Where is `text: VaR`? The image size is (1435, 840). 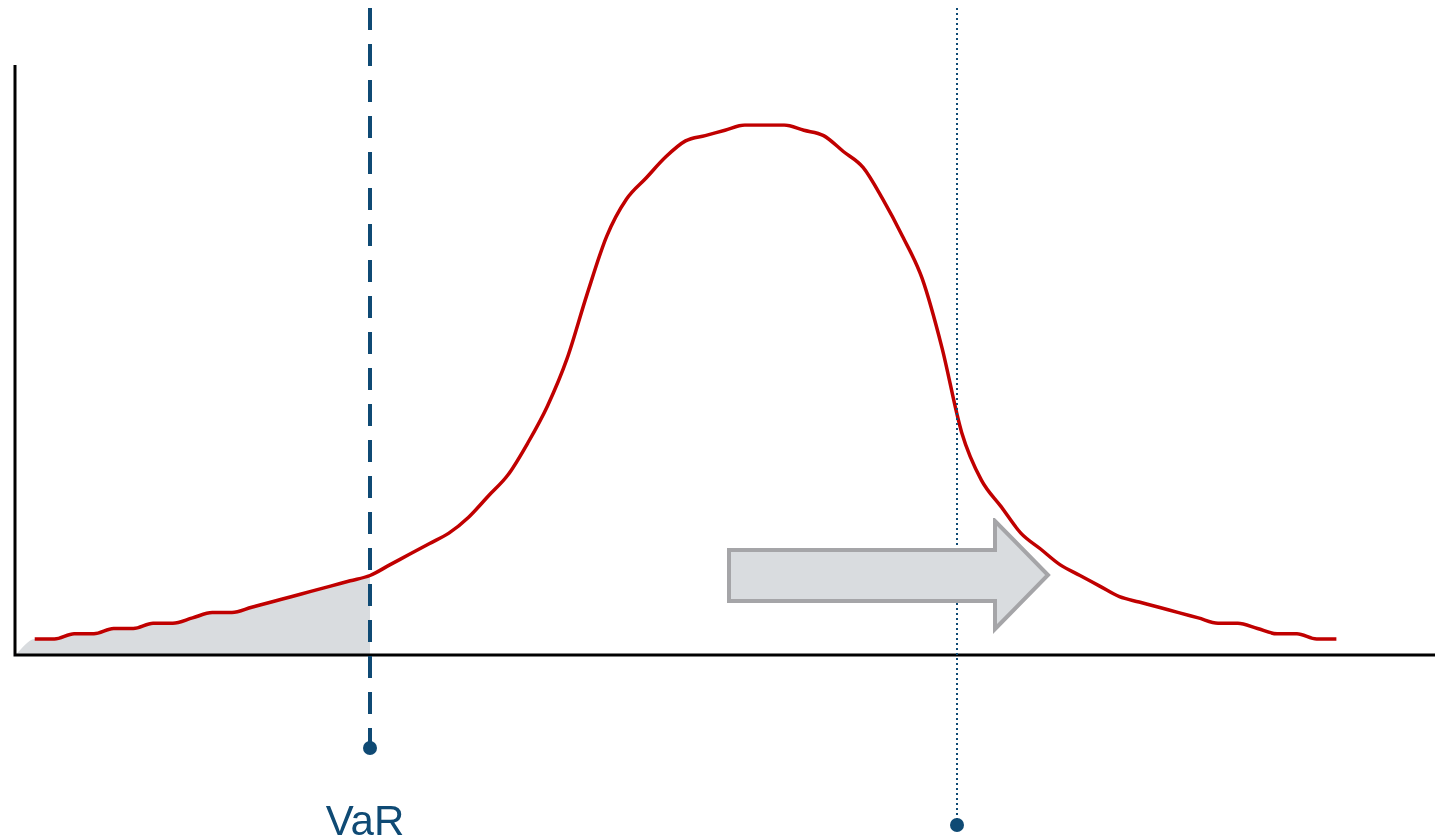
text: VaR is located at coordinates (365, 818).